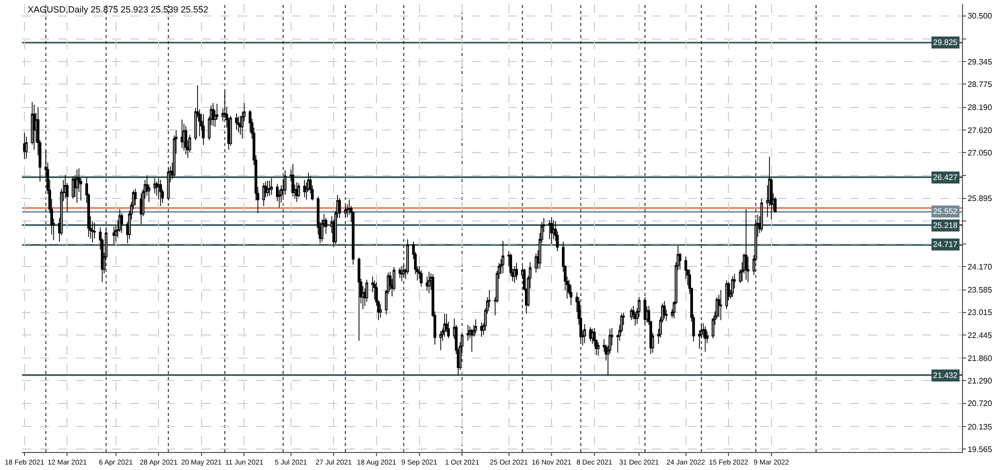 This screenshot has width=1000, height=470. I want to click on y-tick-label: 27.050, so click(980, 153).